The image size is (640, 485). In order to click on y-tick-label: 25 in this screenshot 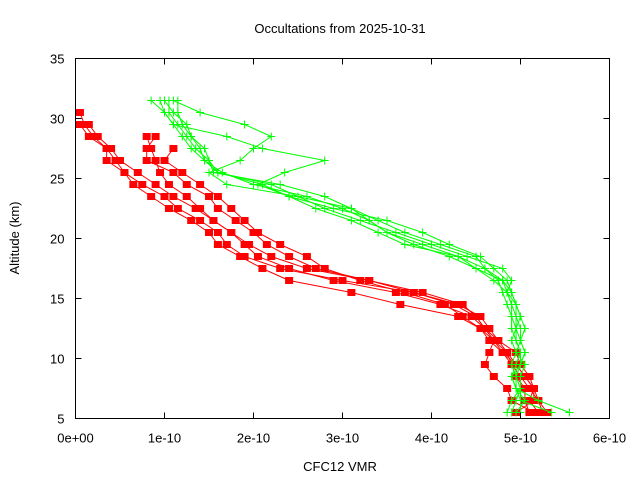, I will do `click(57, 179)`.